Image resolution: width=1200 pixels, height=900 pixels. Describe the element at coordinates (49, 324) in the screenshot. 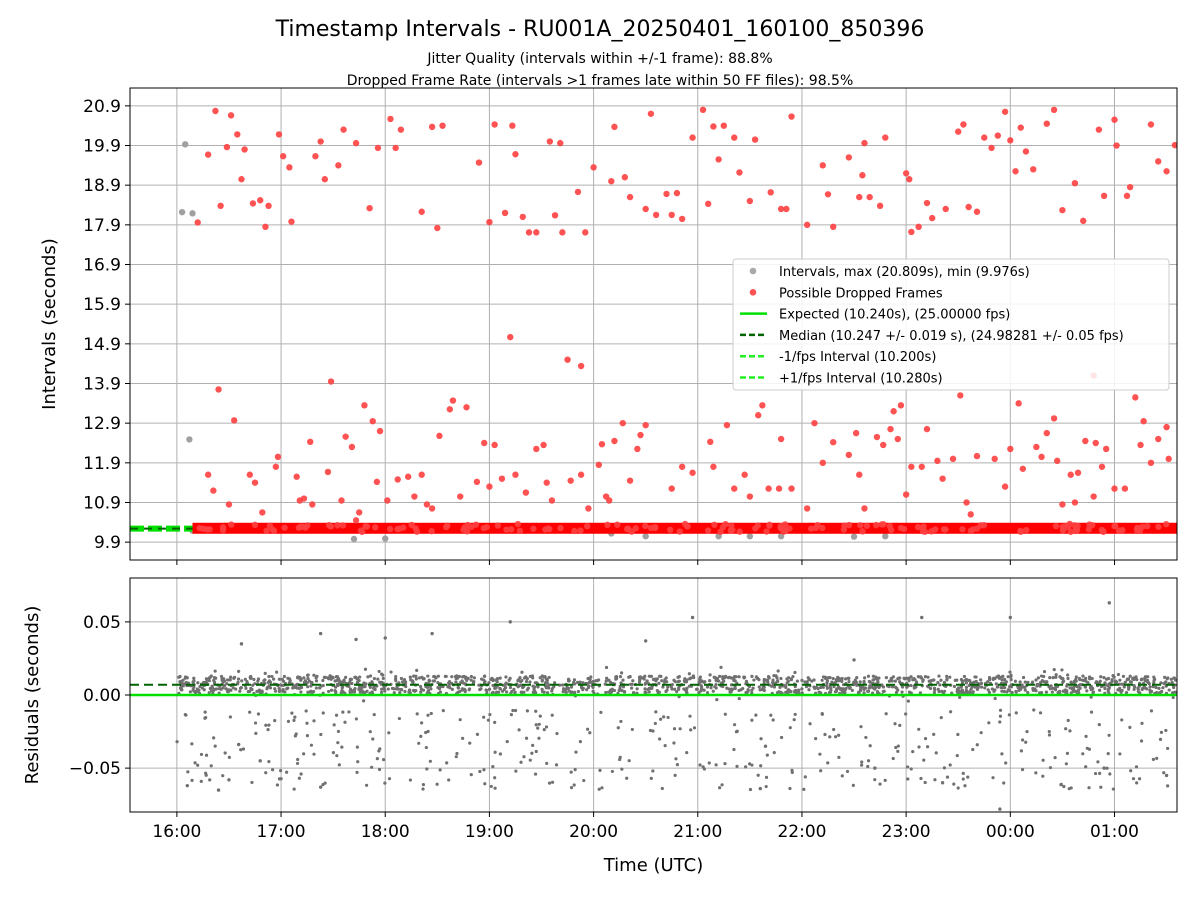

I see `y-axis-label: Intervals (seconds)` at that location.